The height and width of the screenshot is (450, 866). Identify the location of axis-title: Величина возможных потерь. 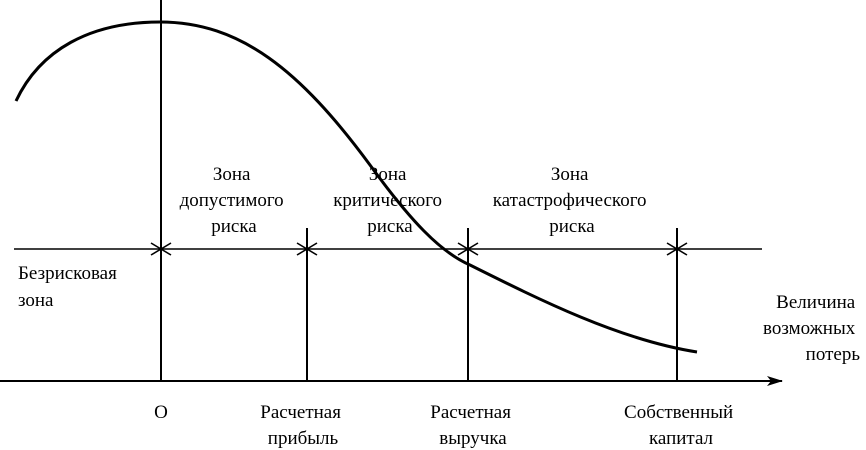
(811, 328).